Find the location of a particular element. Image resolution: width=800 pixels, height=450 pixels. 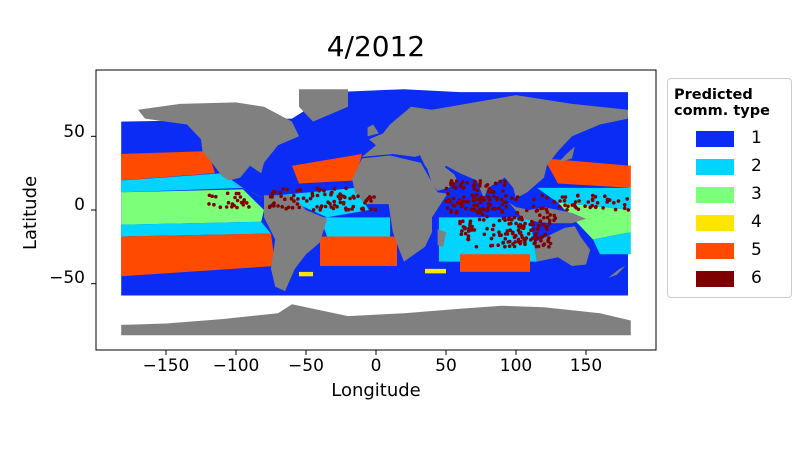

community-type-6-points is located at coordinates (419, 214).